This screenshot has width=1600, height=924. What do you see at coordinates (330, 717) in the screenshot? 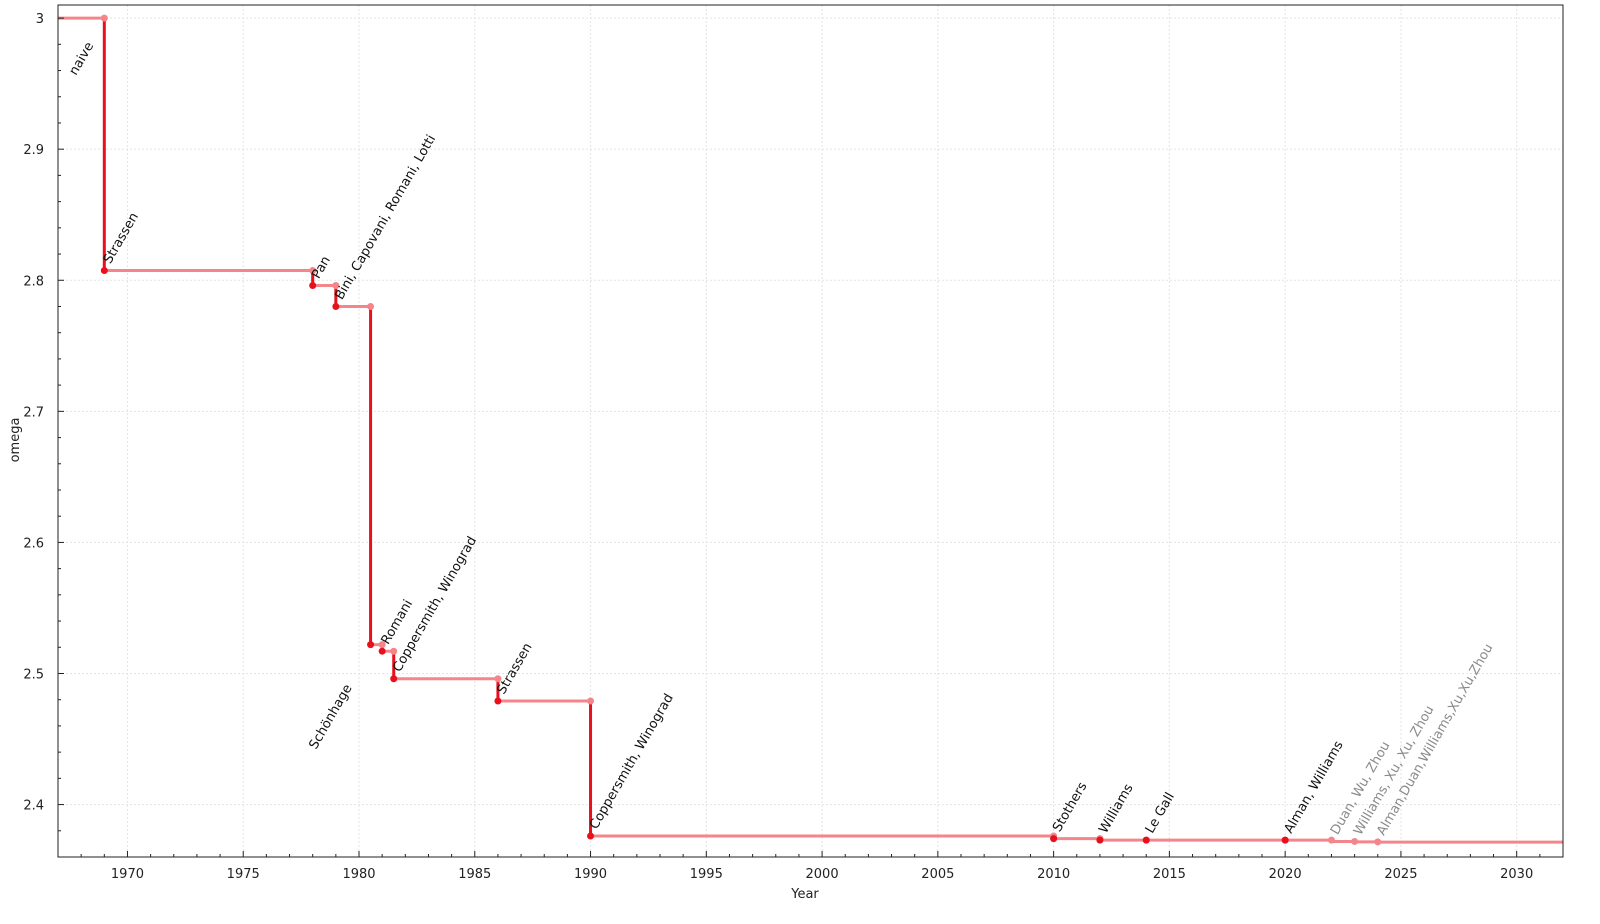
I see `point-label: Schönhage` at bounding box center [330, 717].